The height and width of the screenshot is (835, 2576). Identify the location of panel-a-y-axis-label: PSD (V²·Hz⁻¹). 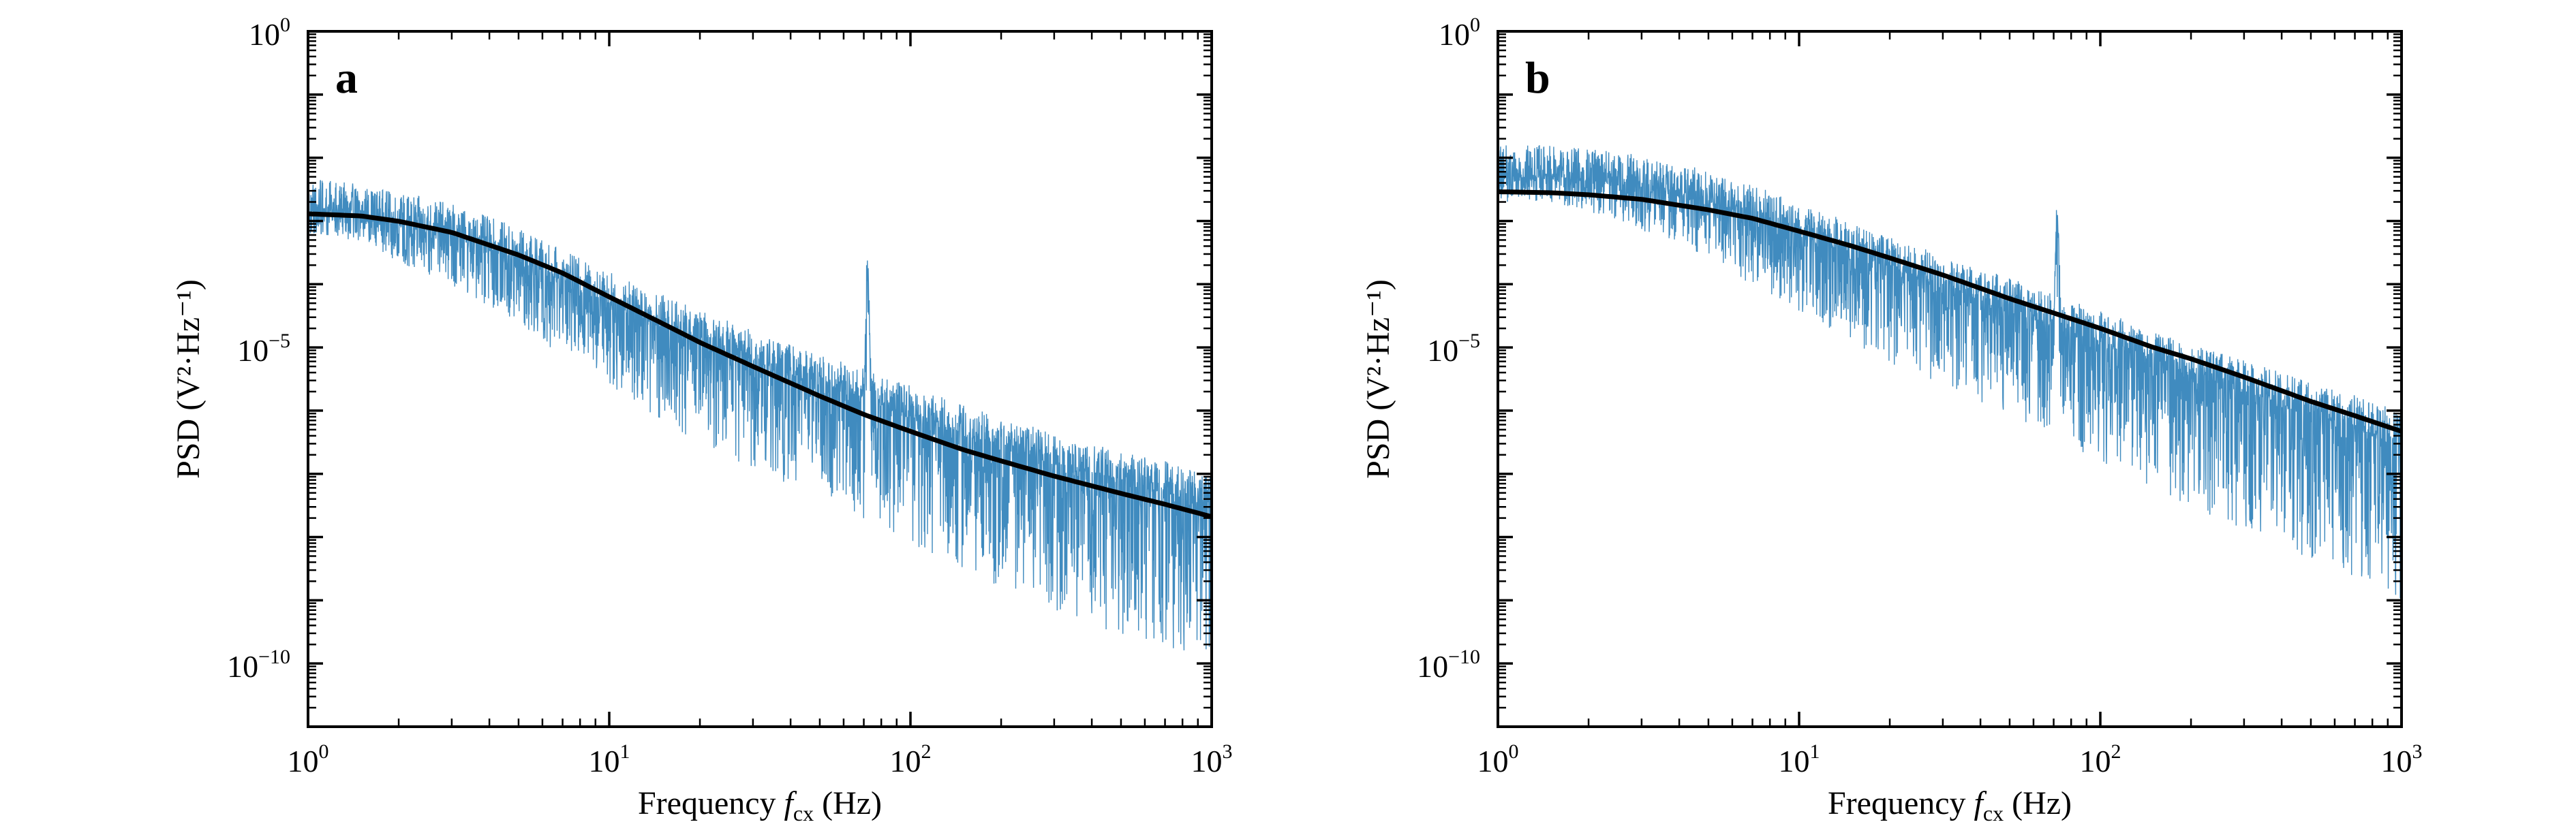
(188, 379).